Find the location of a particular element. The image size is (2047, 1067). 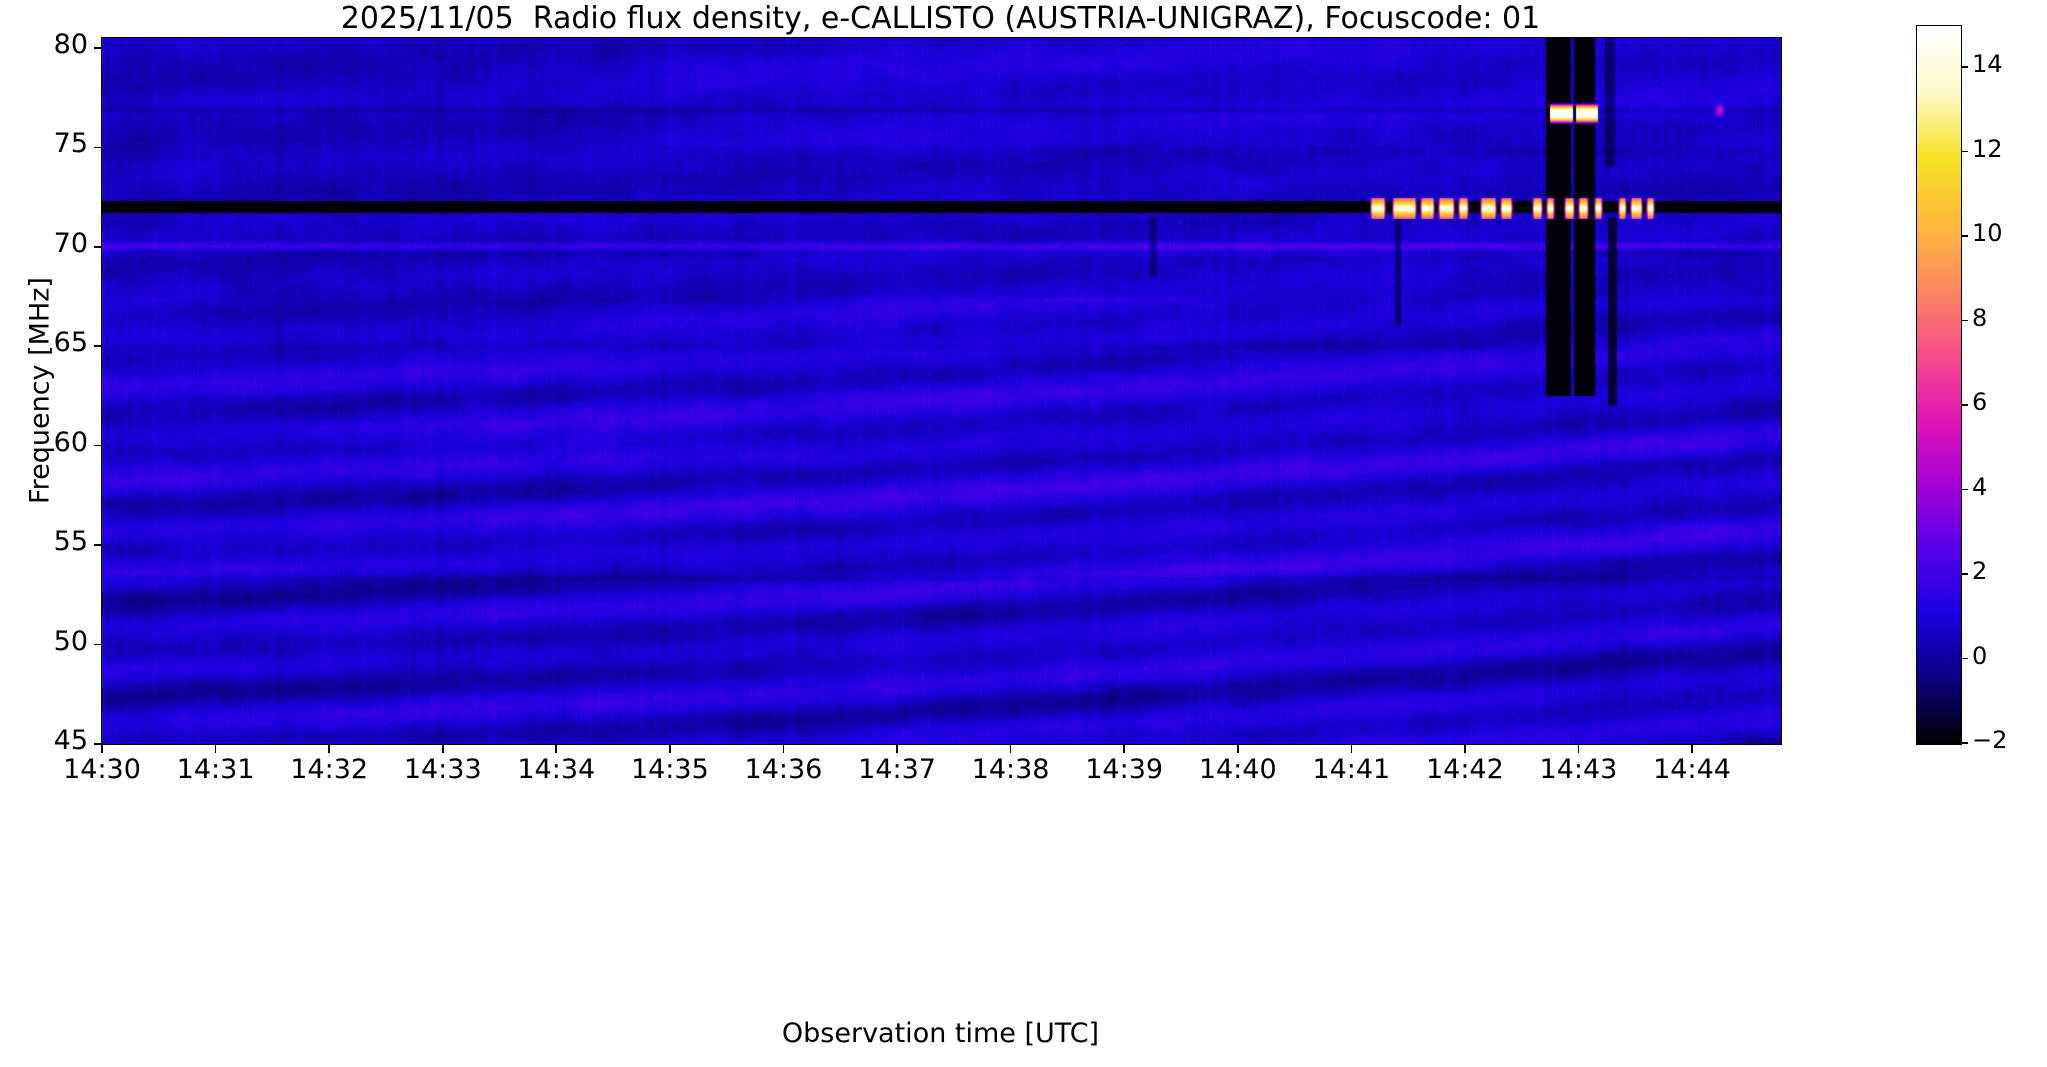

y-tick-label: 75 is located at coordinates (70, 144).